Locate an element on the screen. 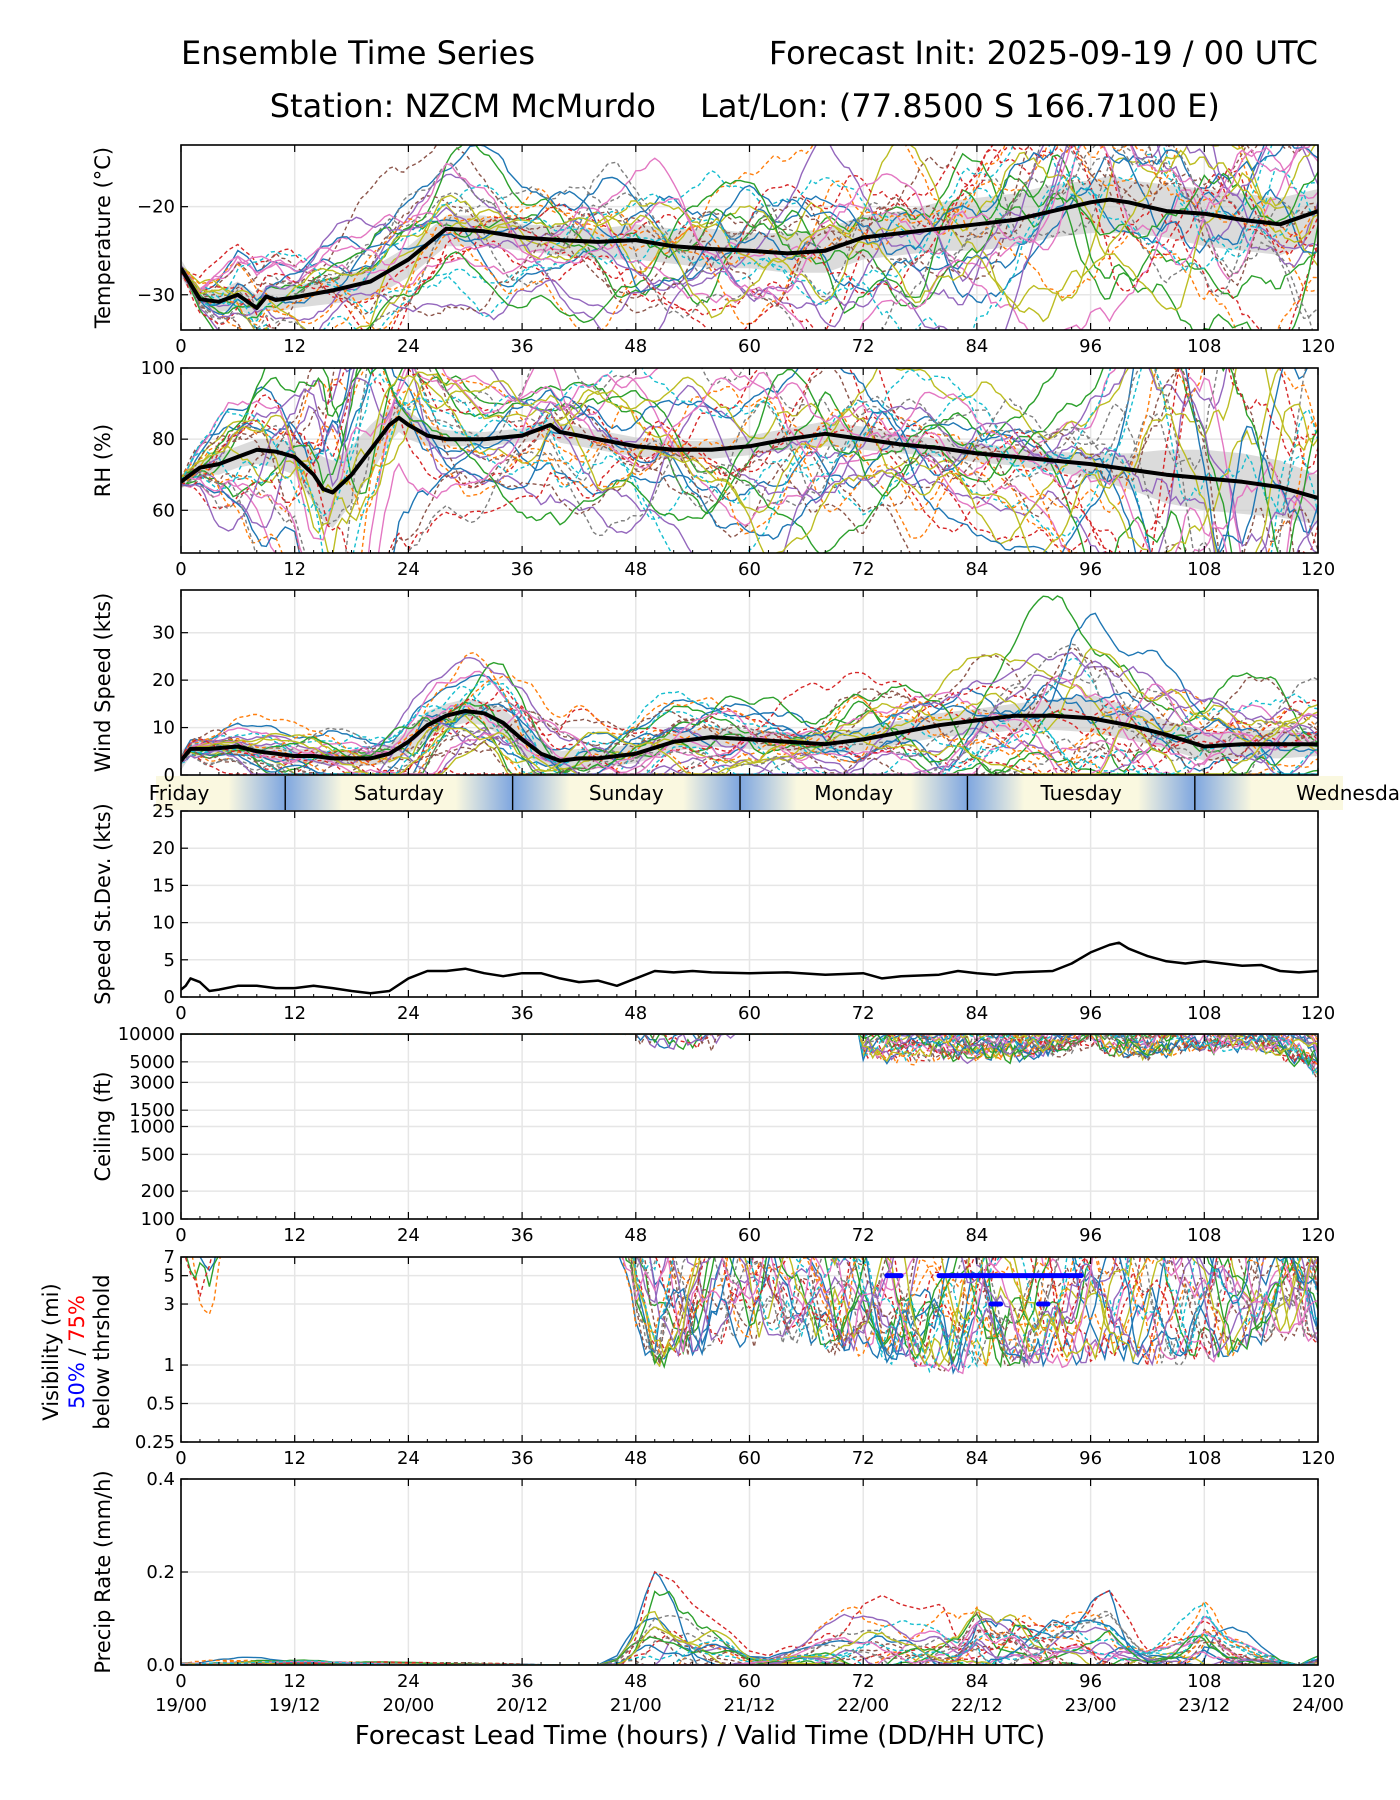 The image size is (1400, 1800). station-label: Station: NZCM McMurdo is located at coordinates (463, 106).